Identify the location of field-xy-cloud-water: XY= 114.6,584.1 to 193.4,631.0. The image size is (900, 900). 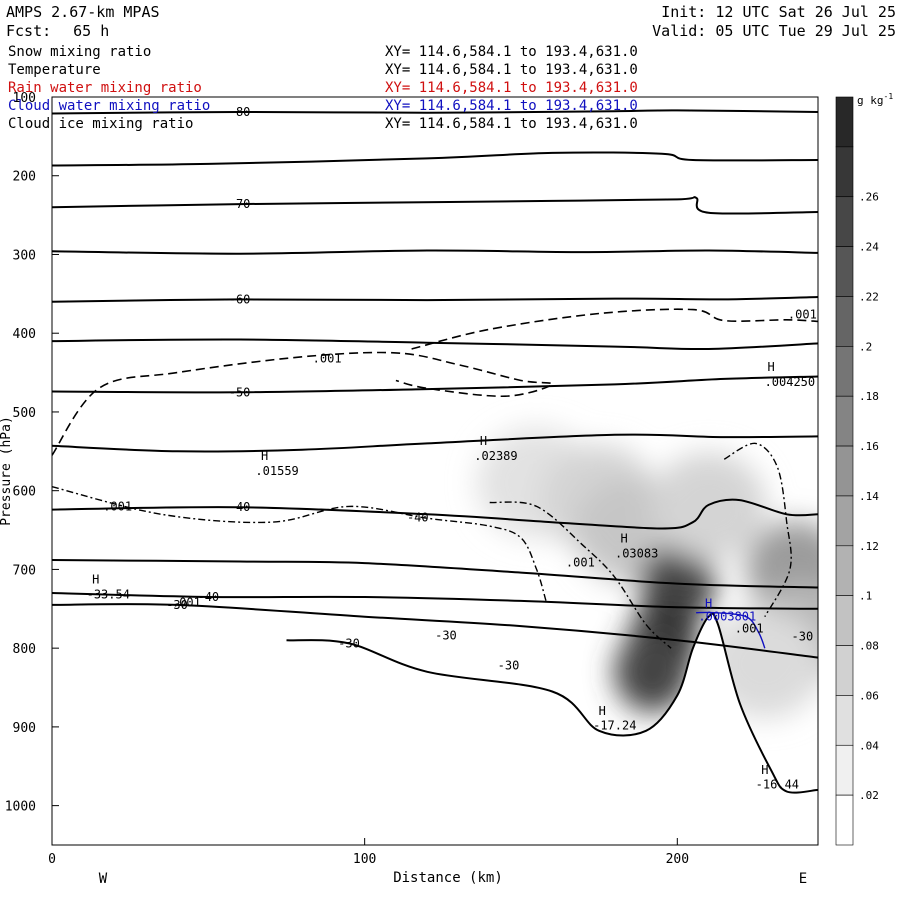
(511, 106).